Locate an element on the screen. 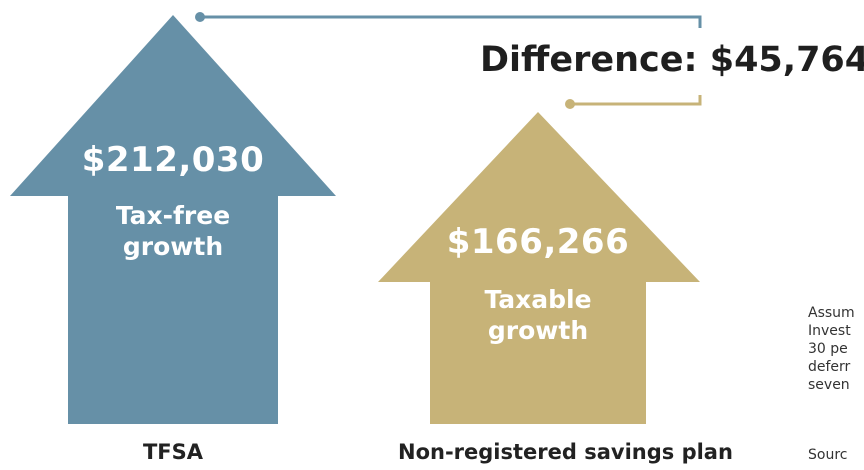  tfsa-growth-line2: growth is located at coordinates (173, 246).